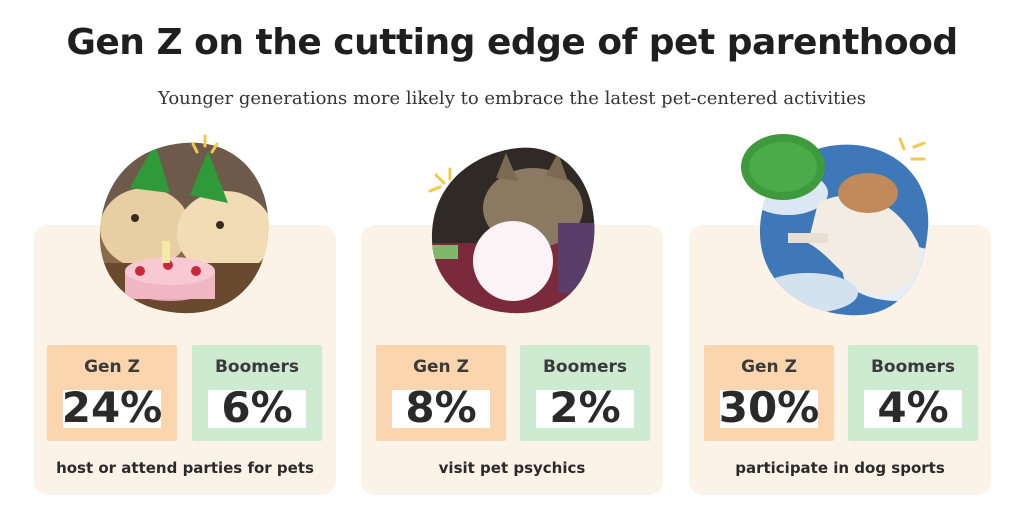 The width and height of the screenshot is (1024, 520). I want to click on boomers-stat: Boomers 2%, so click(585, 393).